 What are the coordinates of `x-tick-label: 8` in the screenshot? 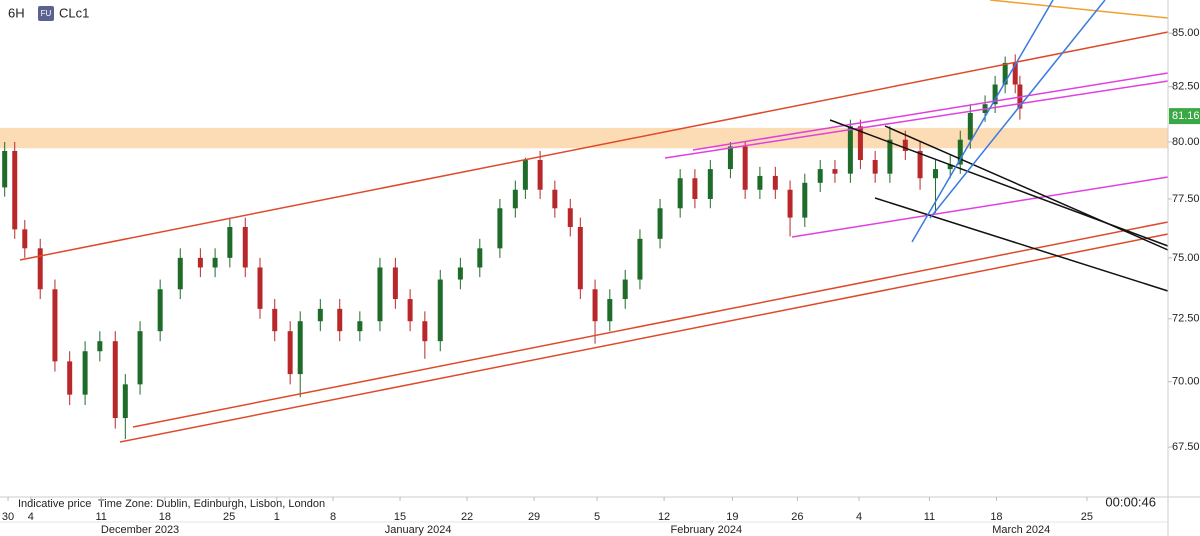 It's located at (333, 517).